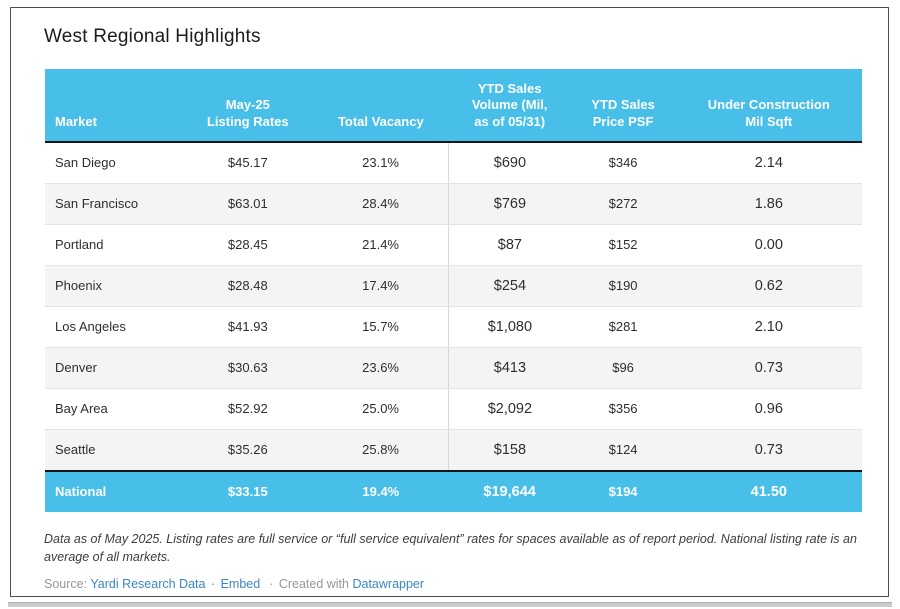 The image size is (900, 609). I want to click on cell-under-construction: 2.10, so click(768, 327).